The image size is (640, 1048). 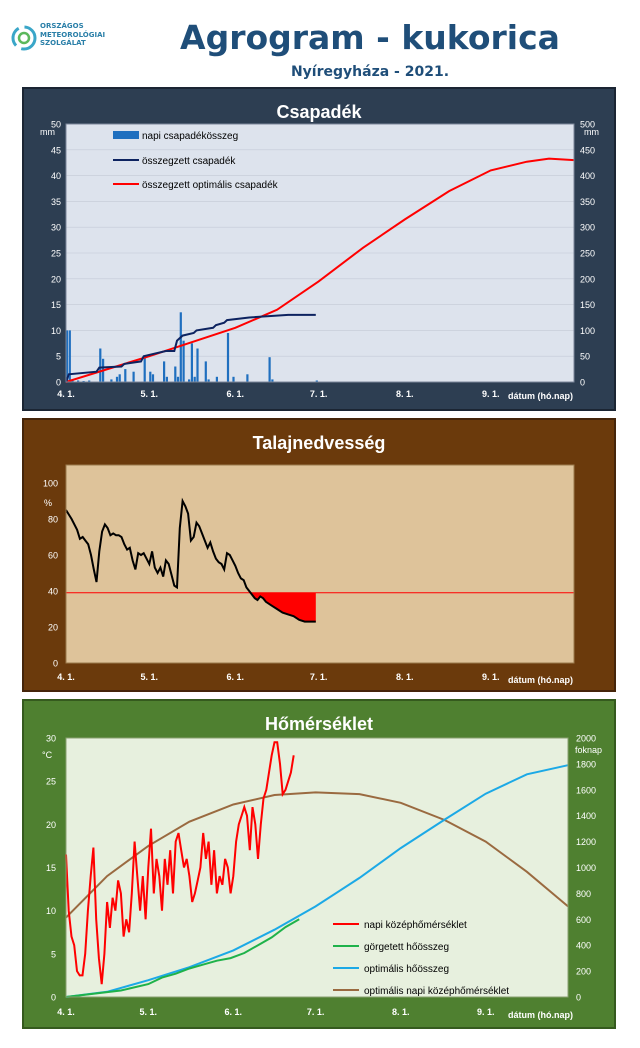 What do you see at coordinates (582, 383) in the screenshot?
I see `precipitation-y2-tick: 0` at bounding box center [582, 383].